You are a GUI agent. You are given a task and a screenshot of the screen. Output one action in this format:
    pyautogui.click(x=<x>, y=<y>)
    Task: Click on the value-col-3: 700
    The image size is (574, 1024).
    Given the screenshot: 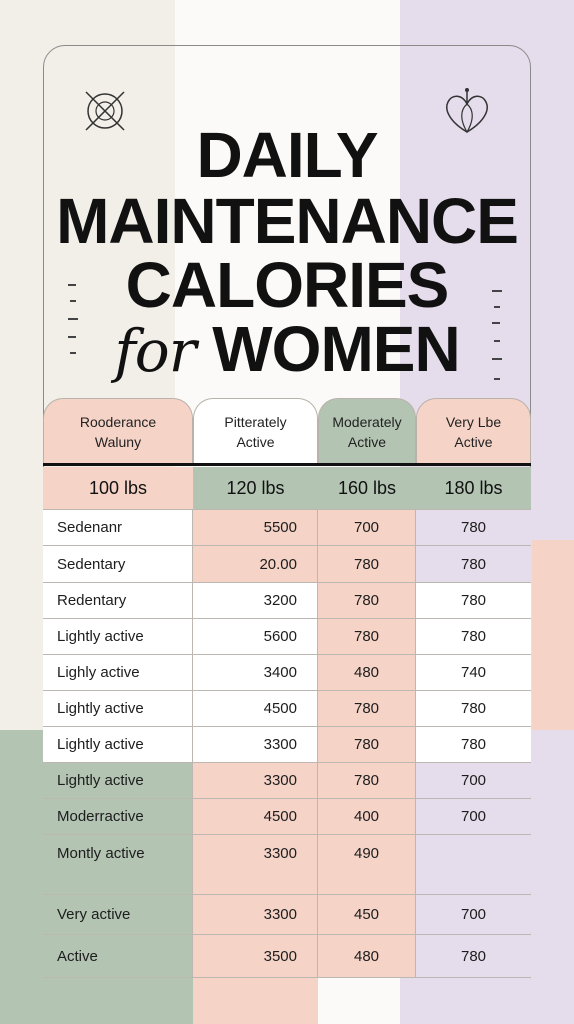 What is the action you would take?
    pyautogui.click(x=367, y=527)
    